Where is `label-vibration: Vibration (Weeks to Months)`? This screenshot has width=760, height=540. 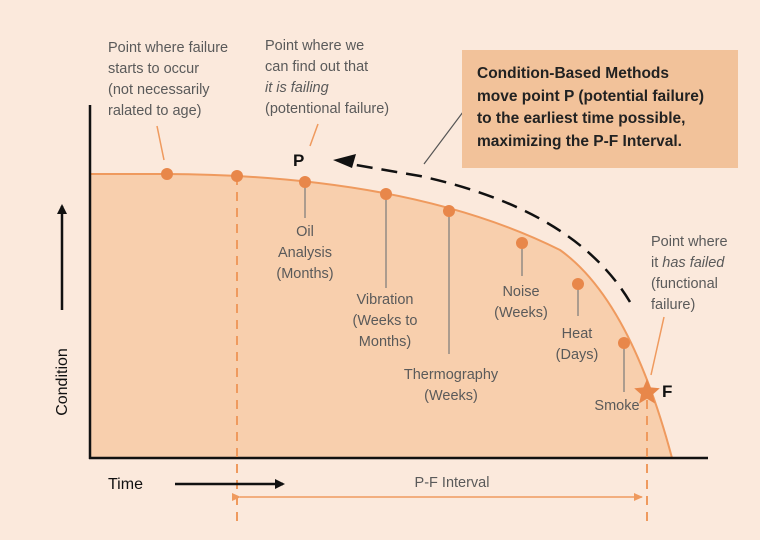 label-vibration: Vibration (Weeks to Months) is located at coordinates (384, 321).